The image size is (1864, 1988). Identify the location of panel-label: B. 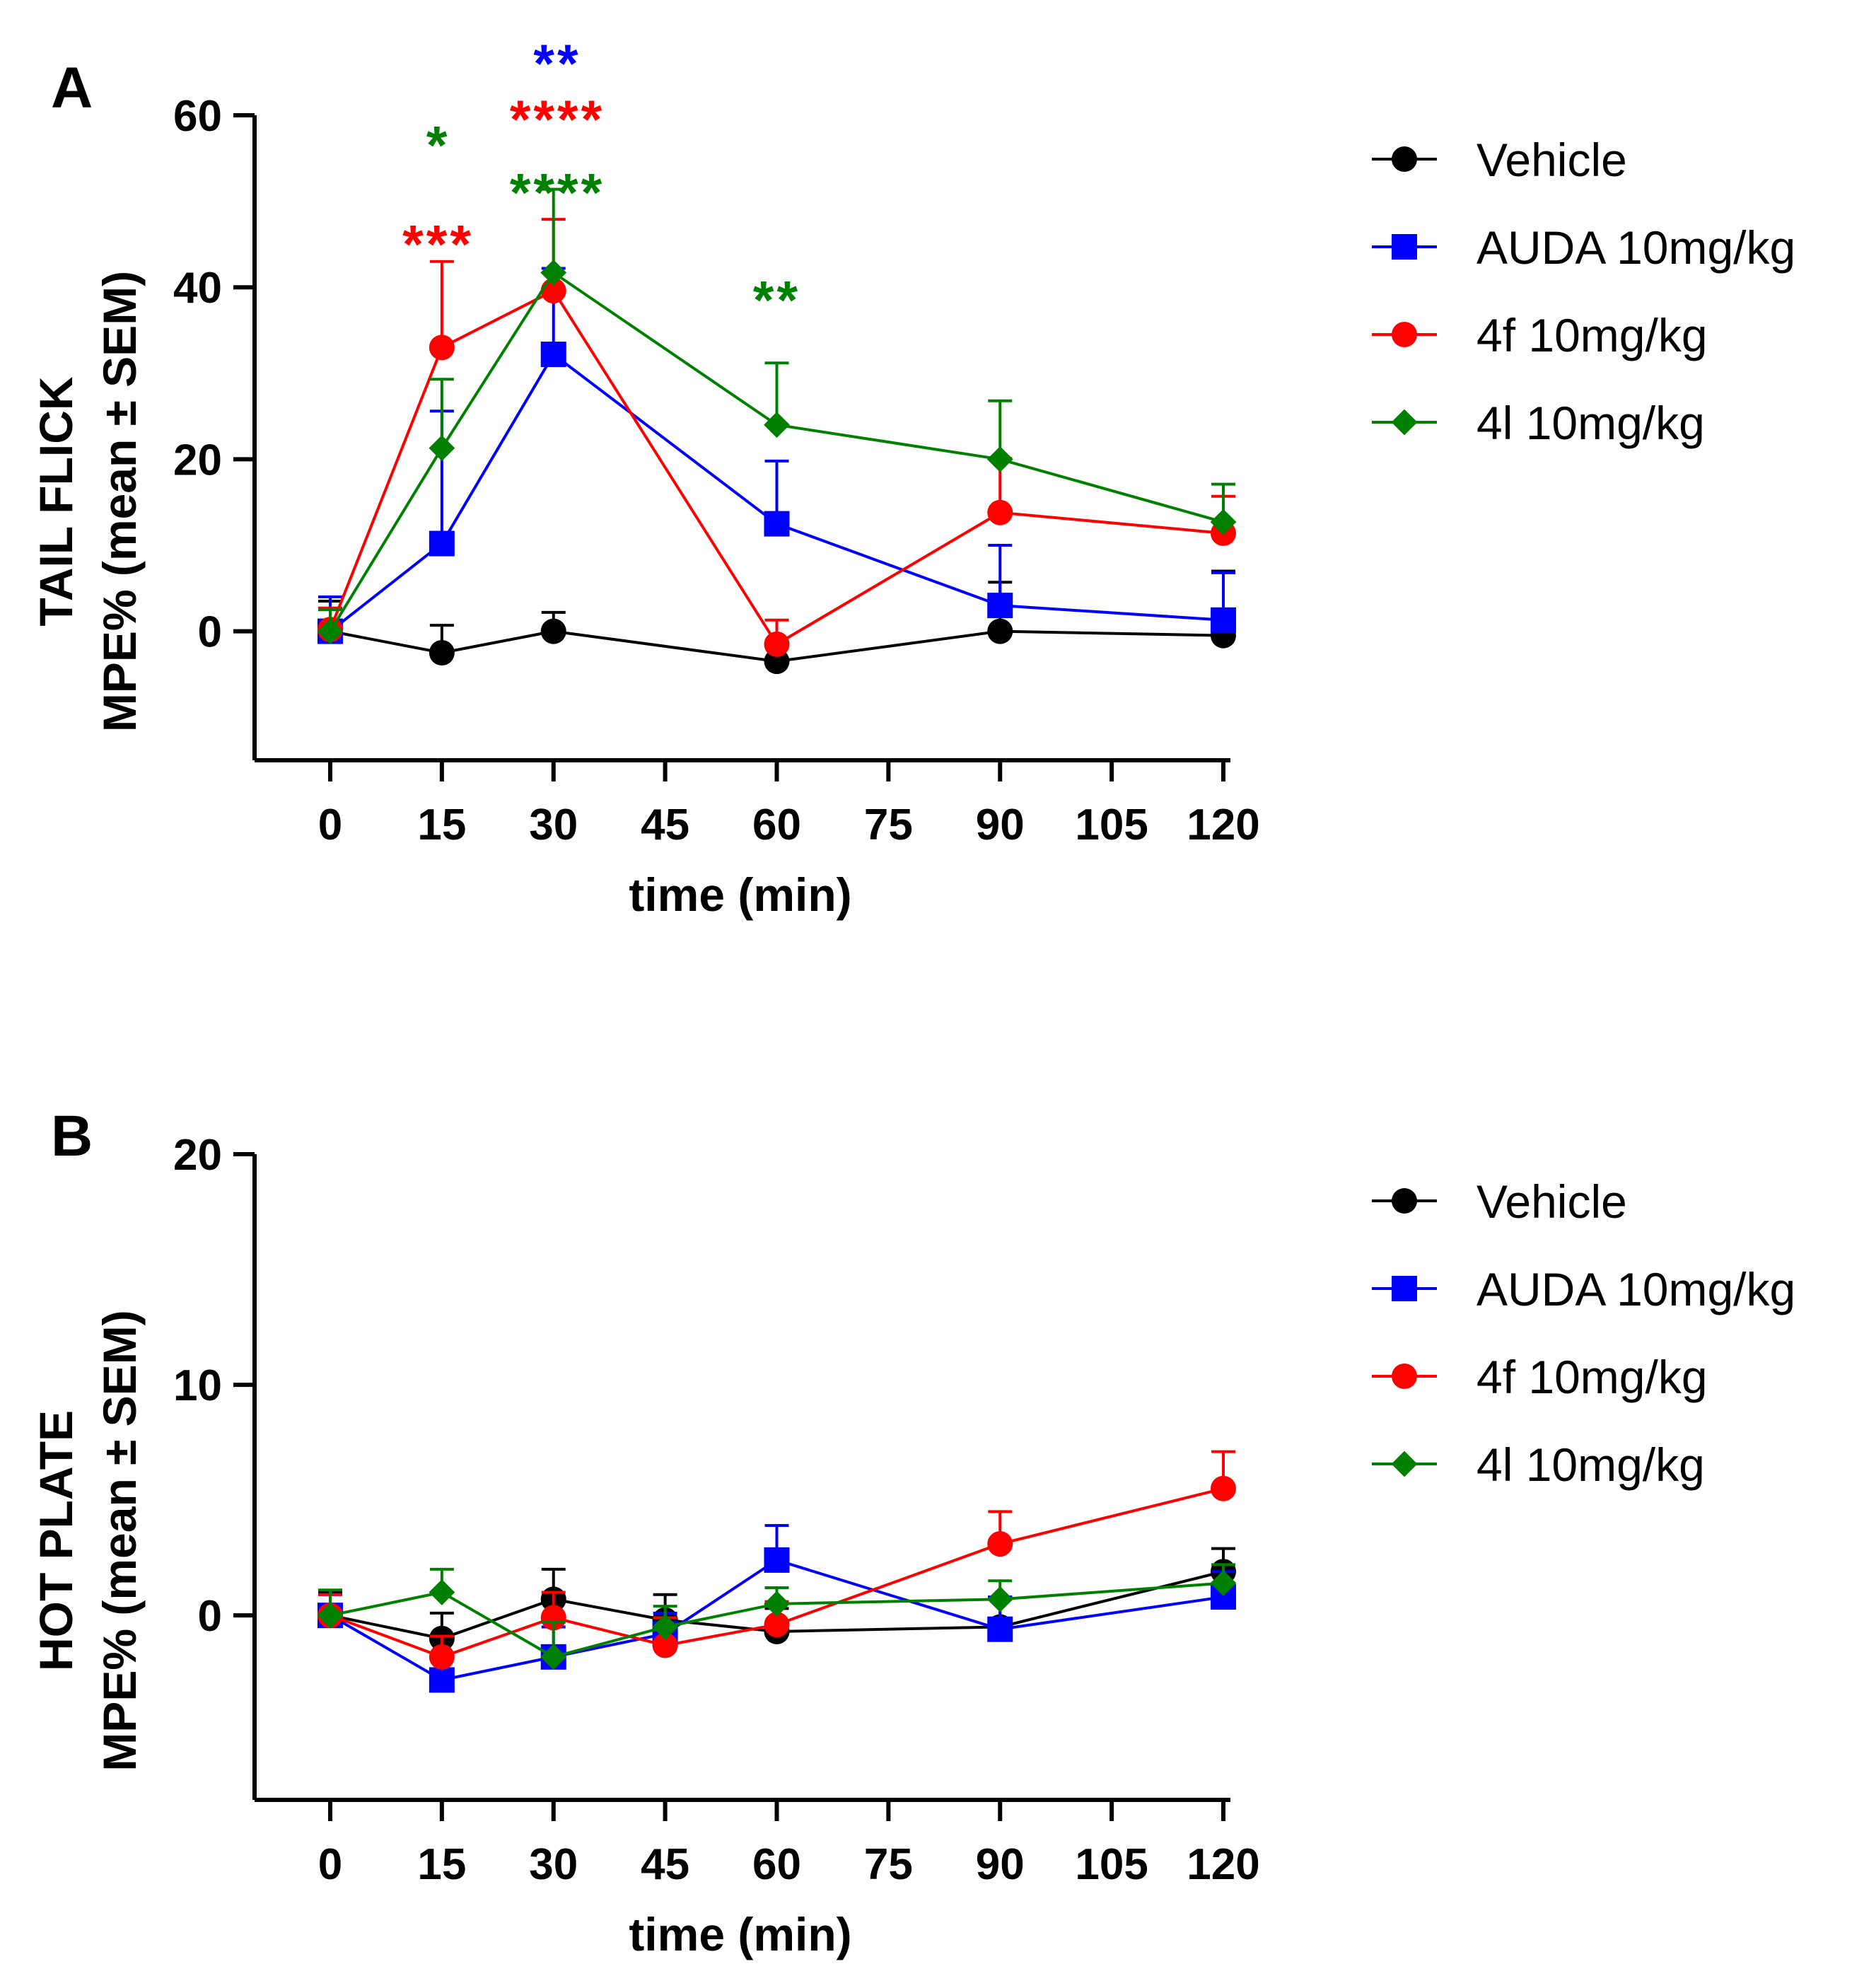
(72, 1136).